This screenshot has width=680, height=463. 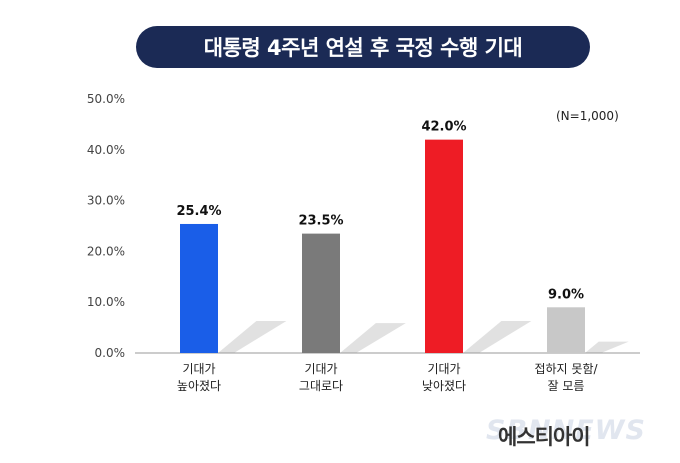 What do you see at coordinates (198, 211) in the screenshot?
I see `data-label: 25.4%` at bounding box center [198, 211].